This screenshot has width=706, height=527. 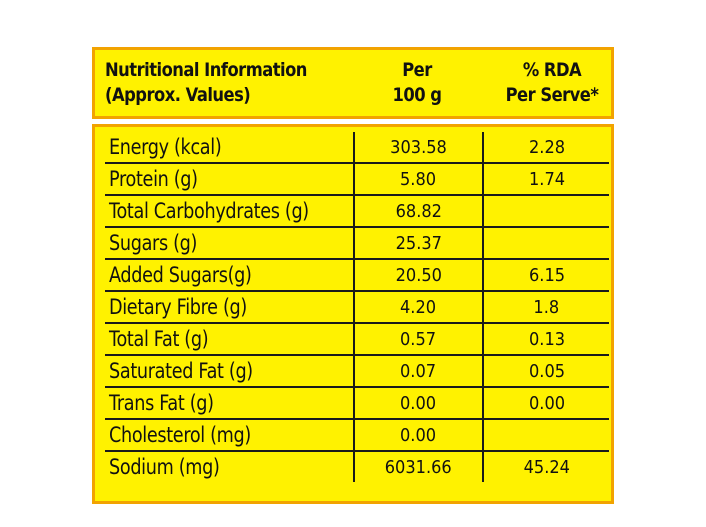 I want to click on rda-value: 0.13, so click(x=546, y=339).